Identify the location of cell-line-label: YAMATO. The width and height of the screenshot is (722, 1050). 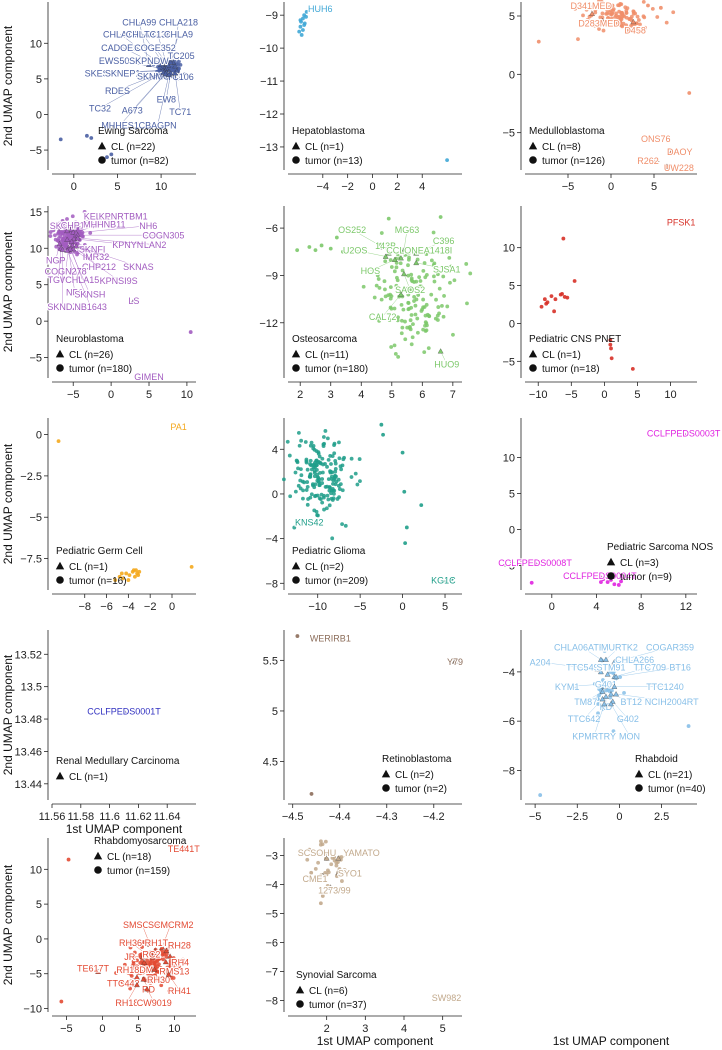
(361, 853).